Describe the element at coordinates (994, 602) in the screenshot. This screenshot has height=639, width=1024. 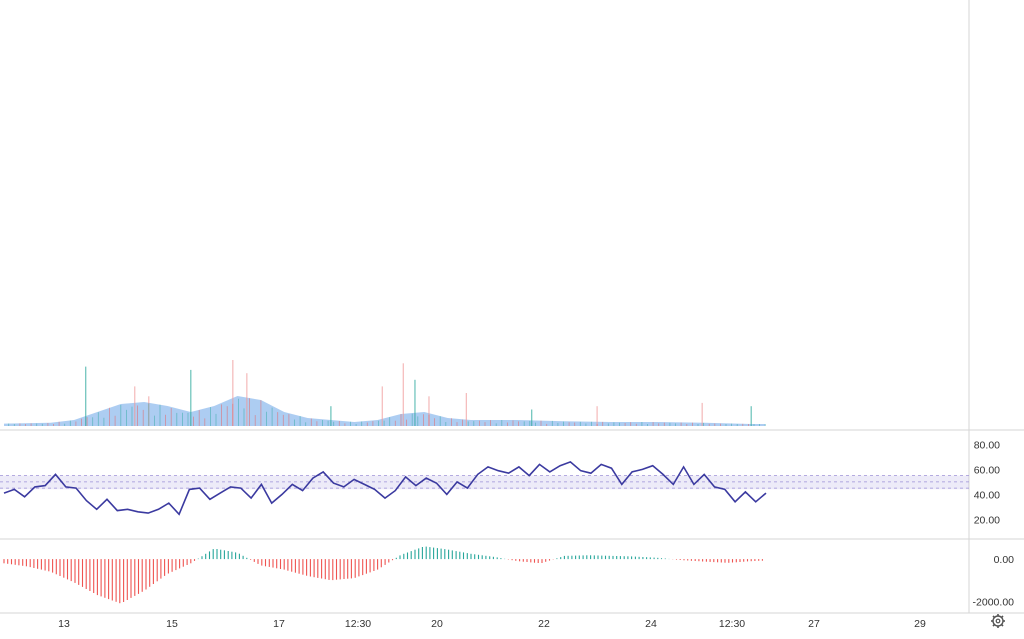
I see `macd-tick-label: -2000.00` at that location.